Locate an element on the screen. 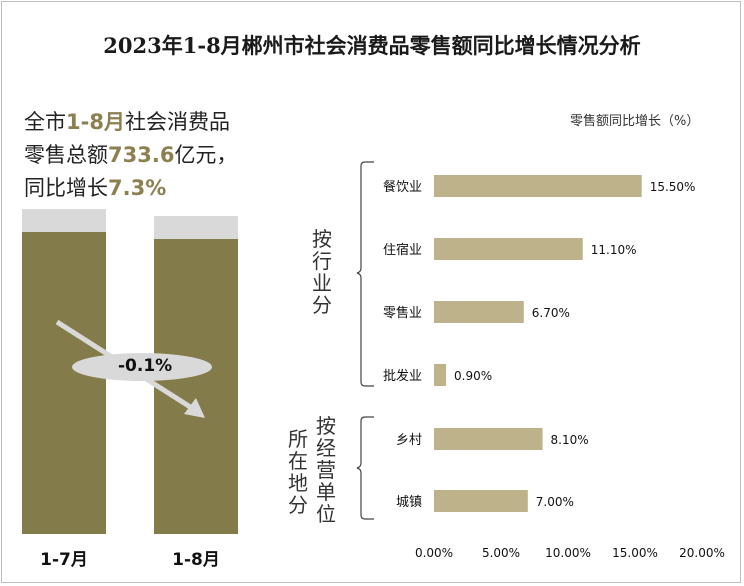 The width and height of the screenshot is (744, 586). summary-line-2: 零售总额733.6亿元， is located at coordinates (130, 155).